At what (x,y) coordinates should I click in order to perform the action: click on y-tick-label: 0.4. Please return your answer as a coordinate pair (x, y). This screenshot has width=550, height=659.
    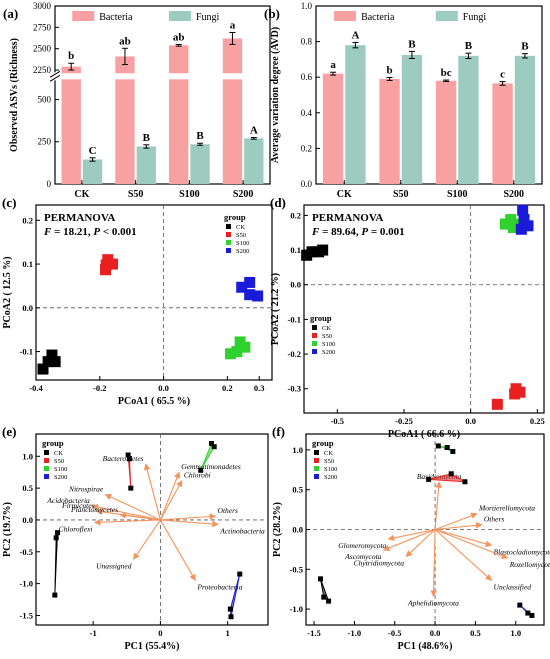
    Looking at the image, I should click on (307, 113).